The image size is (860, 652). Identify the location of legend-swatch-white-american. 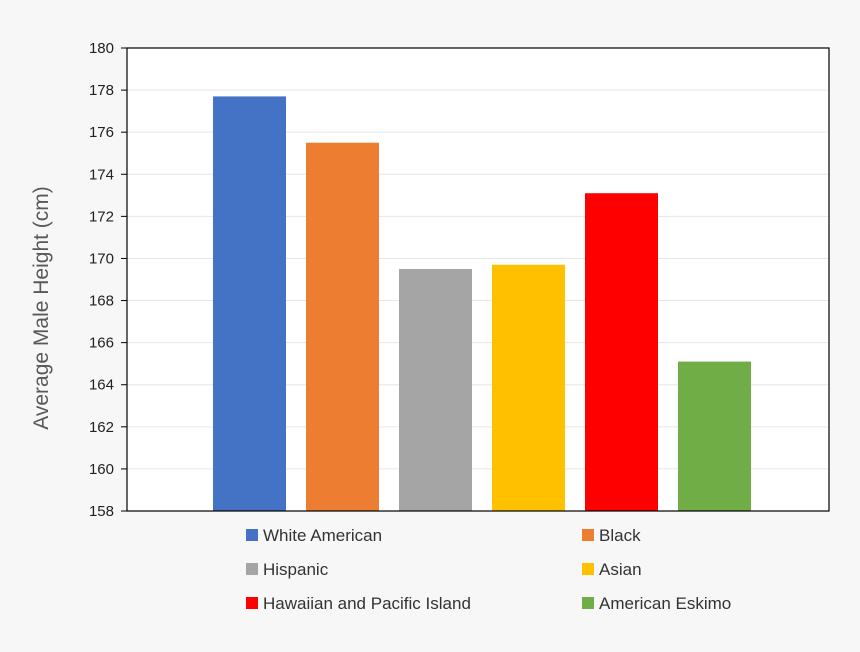
(252, 535).